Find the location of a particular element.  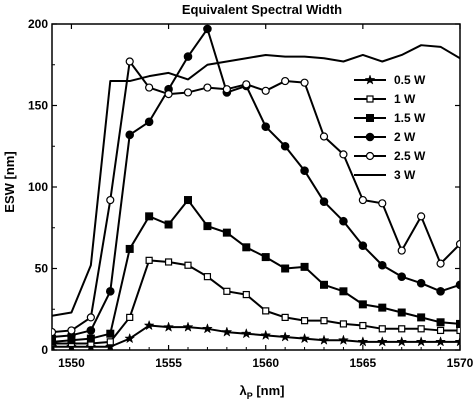

x-tick-label: 1560 is located at coordinates (265, 363).